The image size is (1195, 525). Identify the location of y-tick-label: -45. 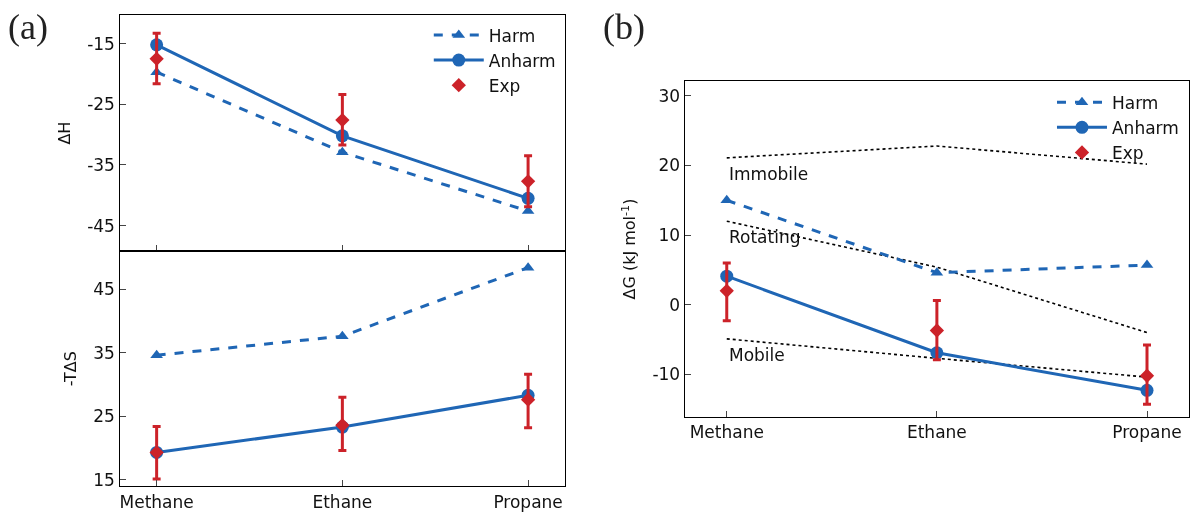
(101, 225).